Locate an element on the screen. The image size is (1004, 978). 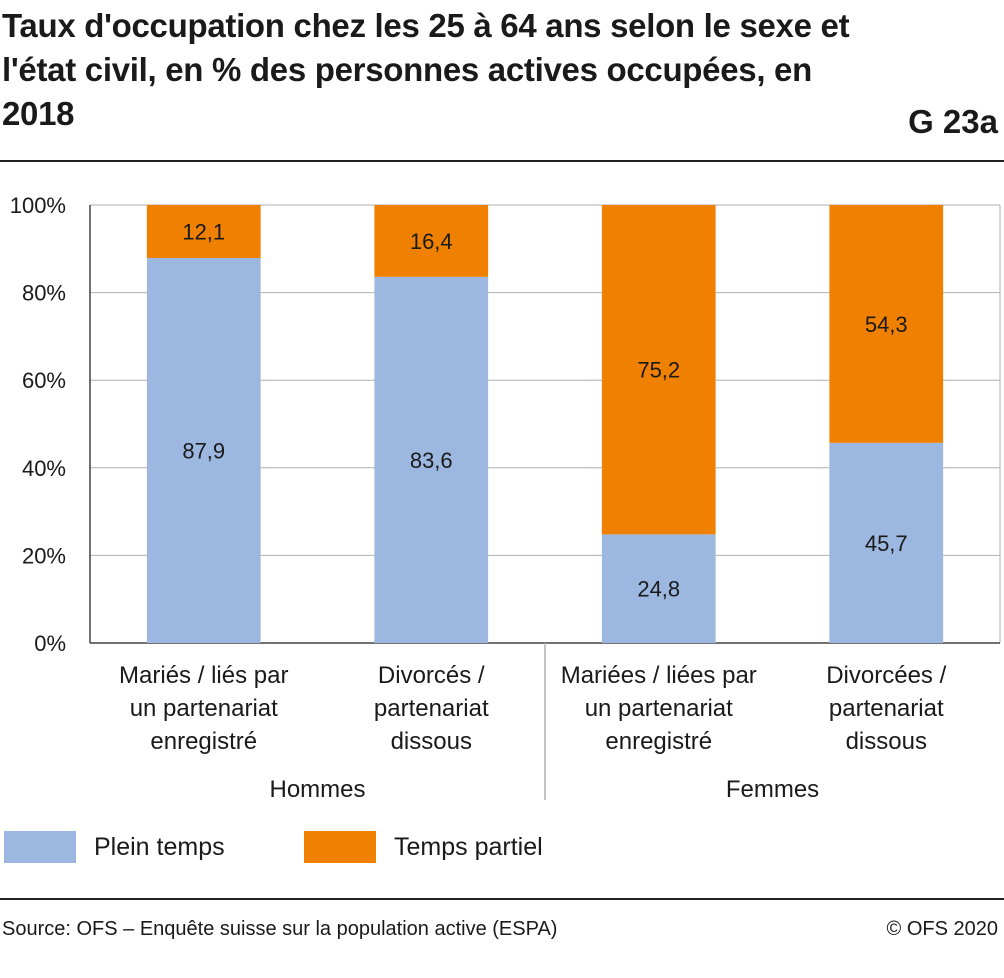
y-tick-label: 60% is located at coordinates (44, 380).